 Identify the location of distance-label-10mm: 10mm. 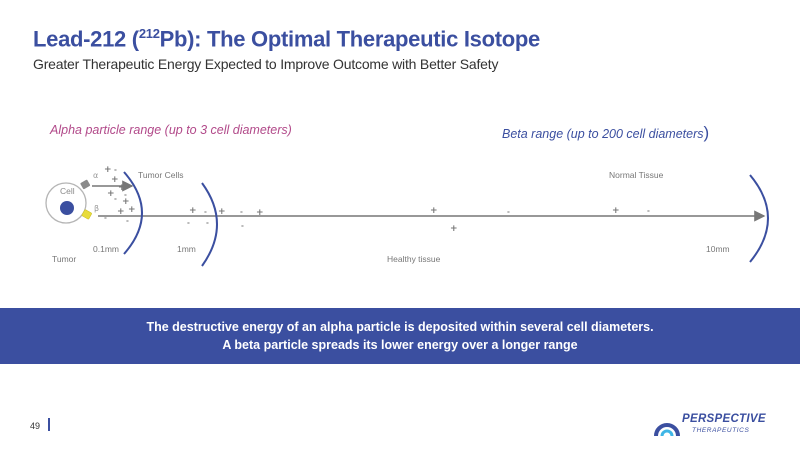
(718, 249).